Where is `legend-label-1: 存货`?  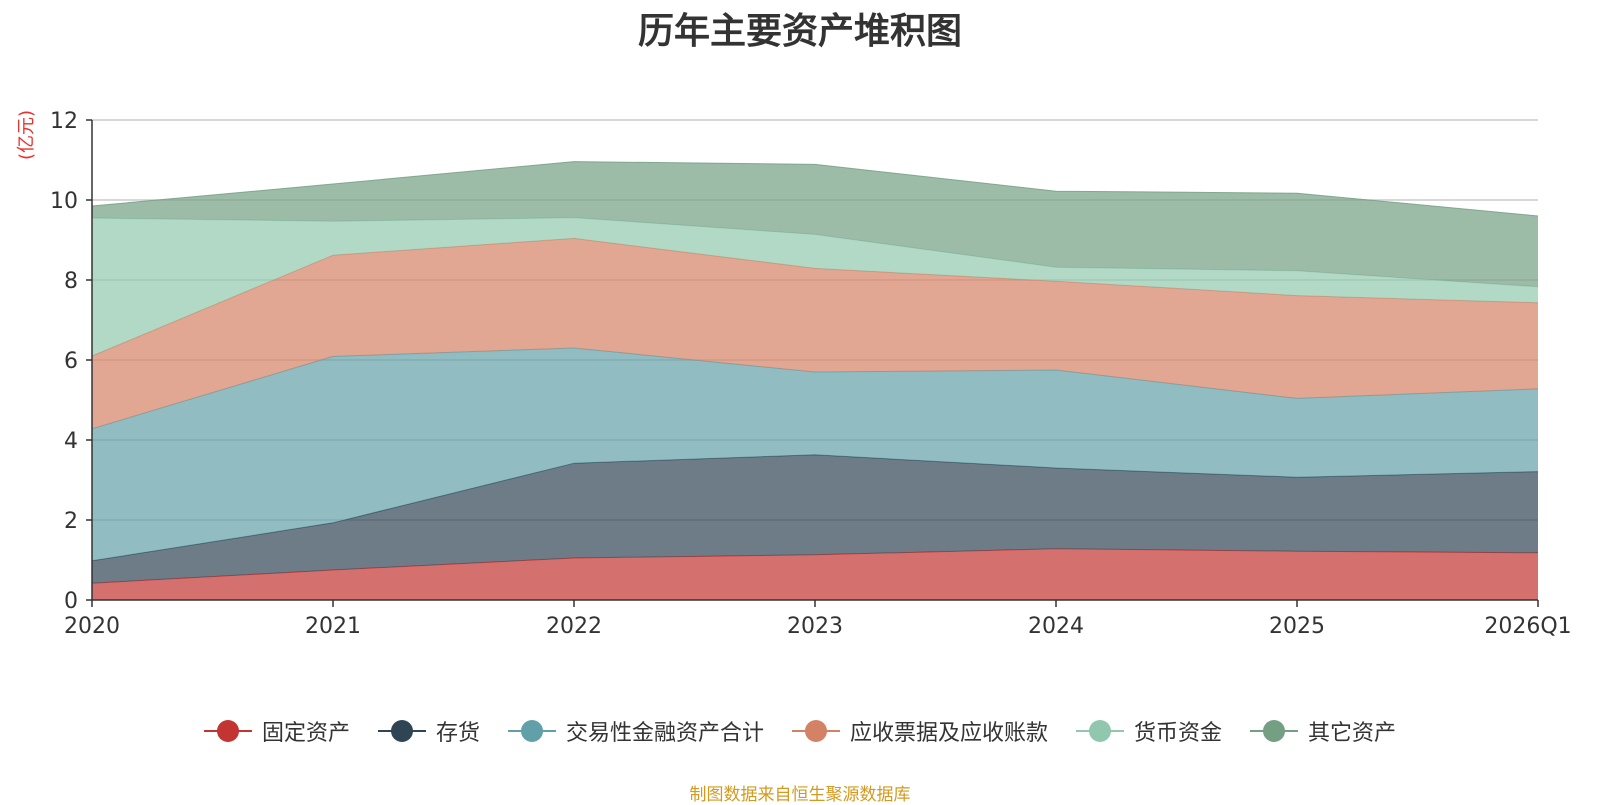
legend-label-1: 存货 is located at coordinates (457, 733).